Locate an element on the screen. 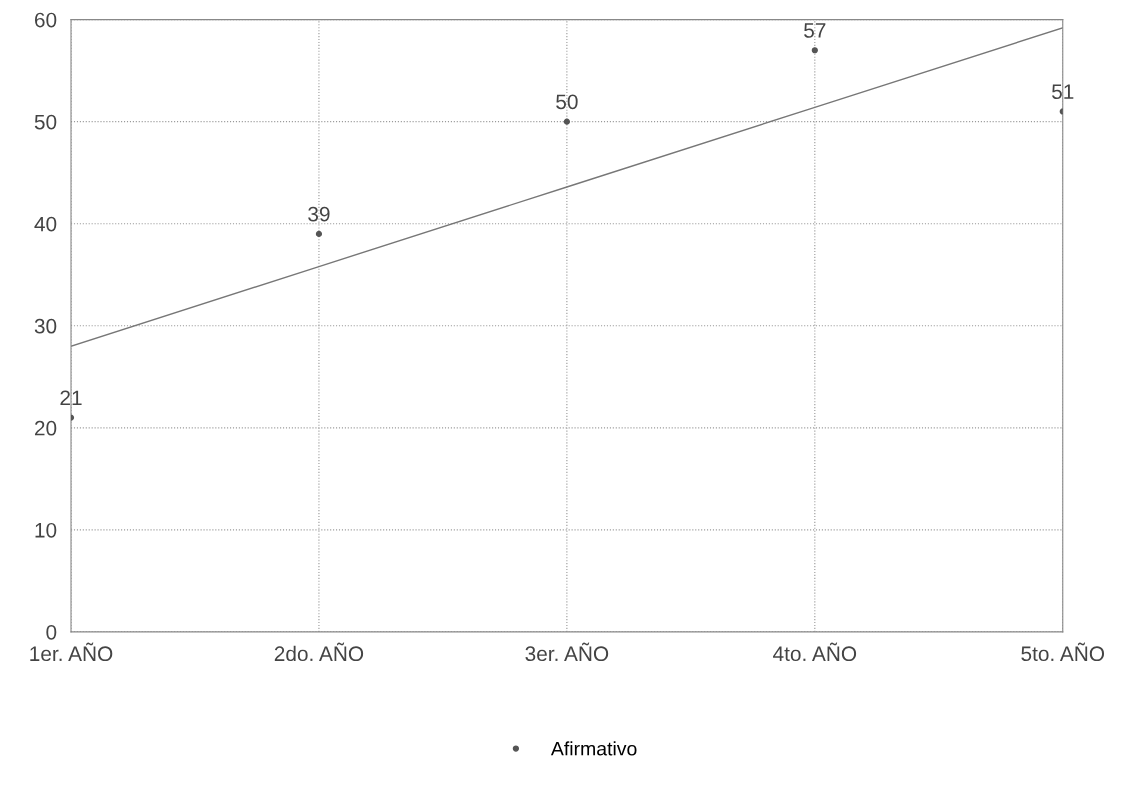  data-label: 57 is located at coordinates (815, 30).